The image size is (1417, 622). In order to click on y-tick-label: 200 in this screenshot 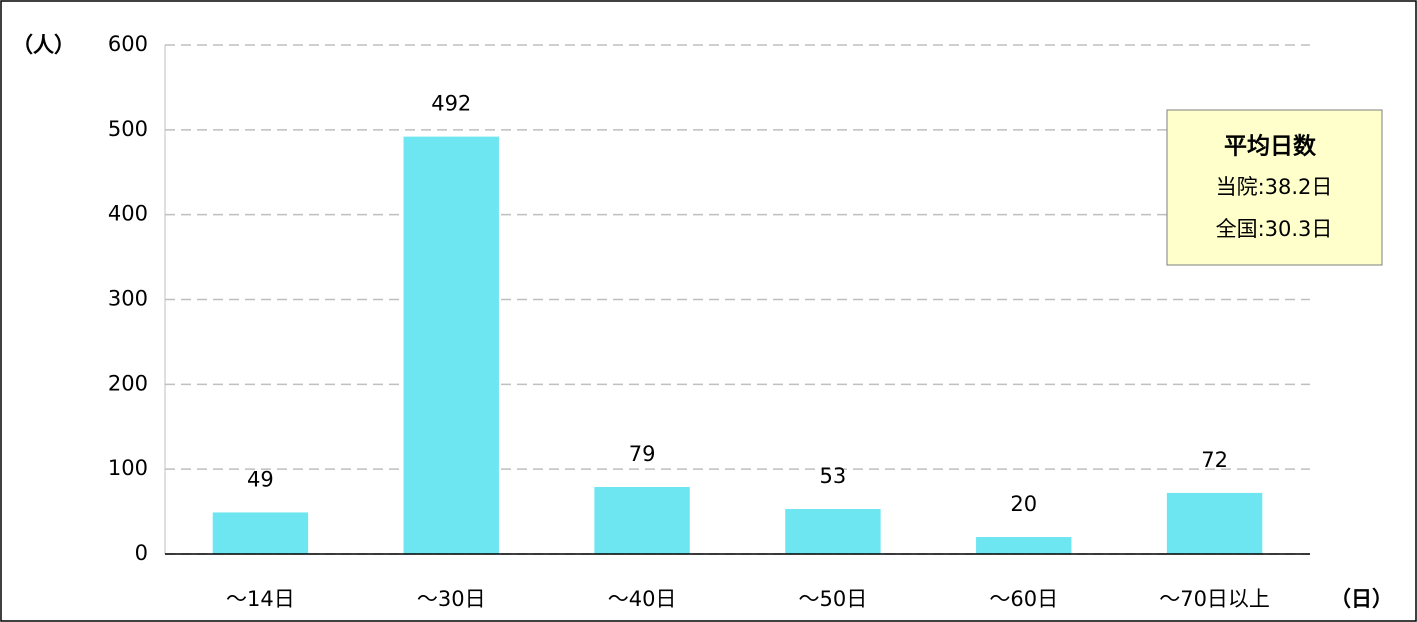, I will do `click(128, 383)`.